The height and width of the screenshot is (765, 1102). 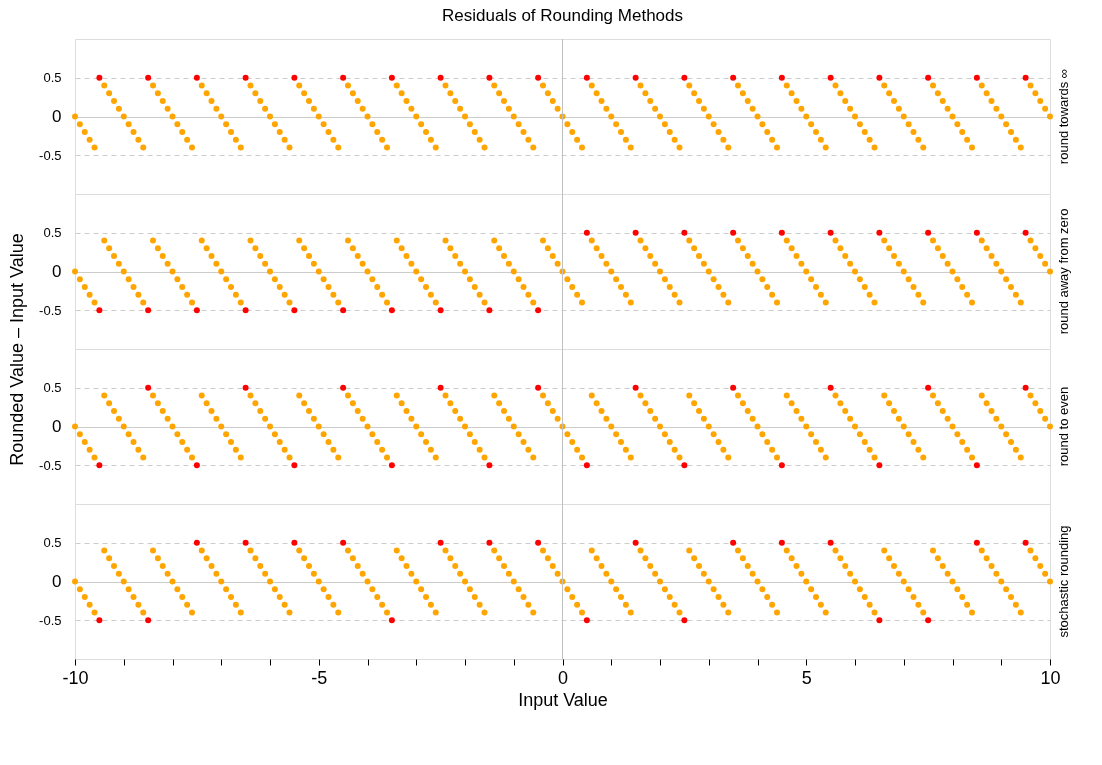 I want to click on y-axis-title: Rounded Value – Input Value, so click(x=17, y=349).